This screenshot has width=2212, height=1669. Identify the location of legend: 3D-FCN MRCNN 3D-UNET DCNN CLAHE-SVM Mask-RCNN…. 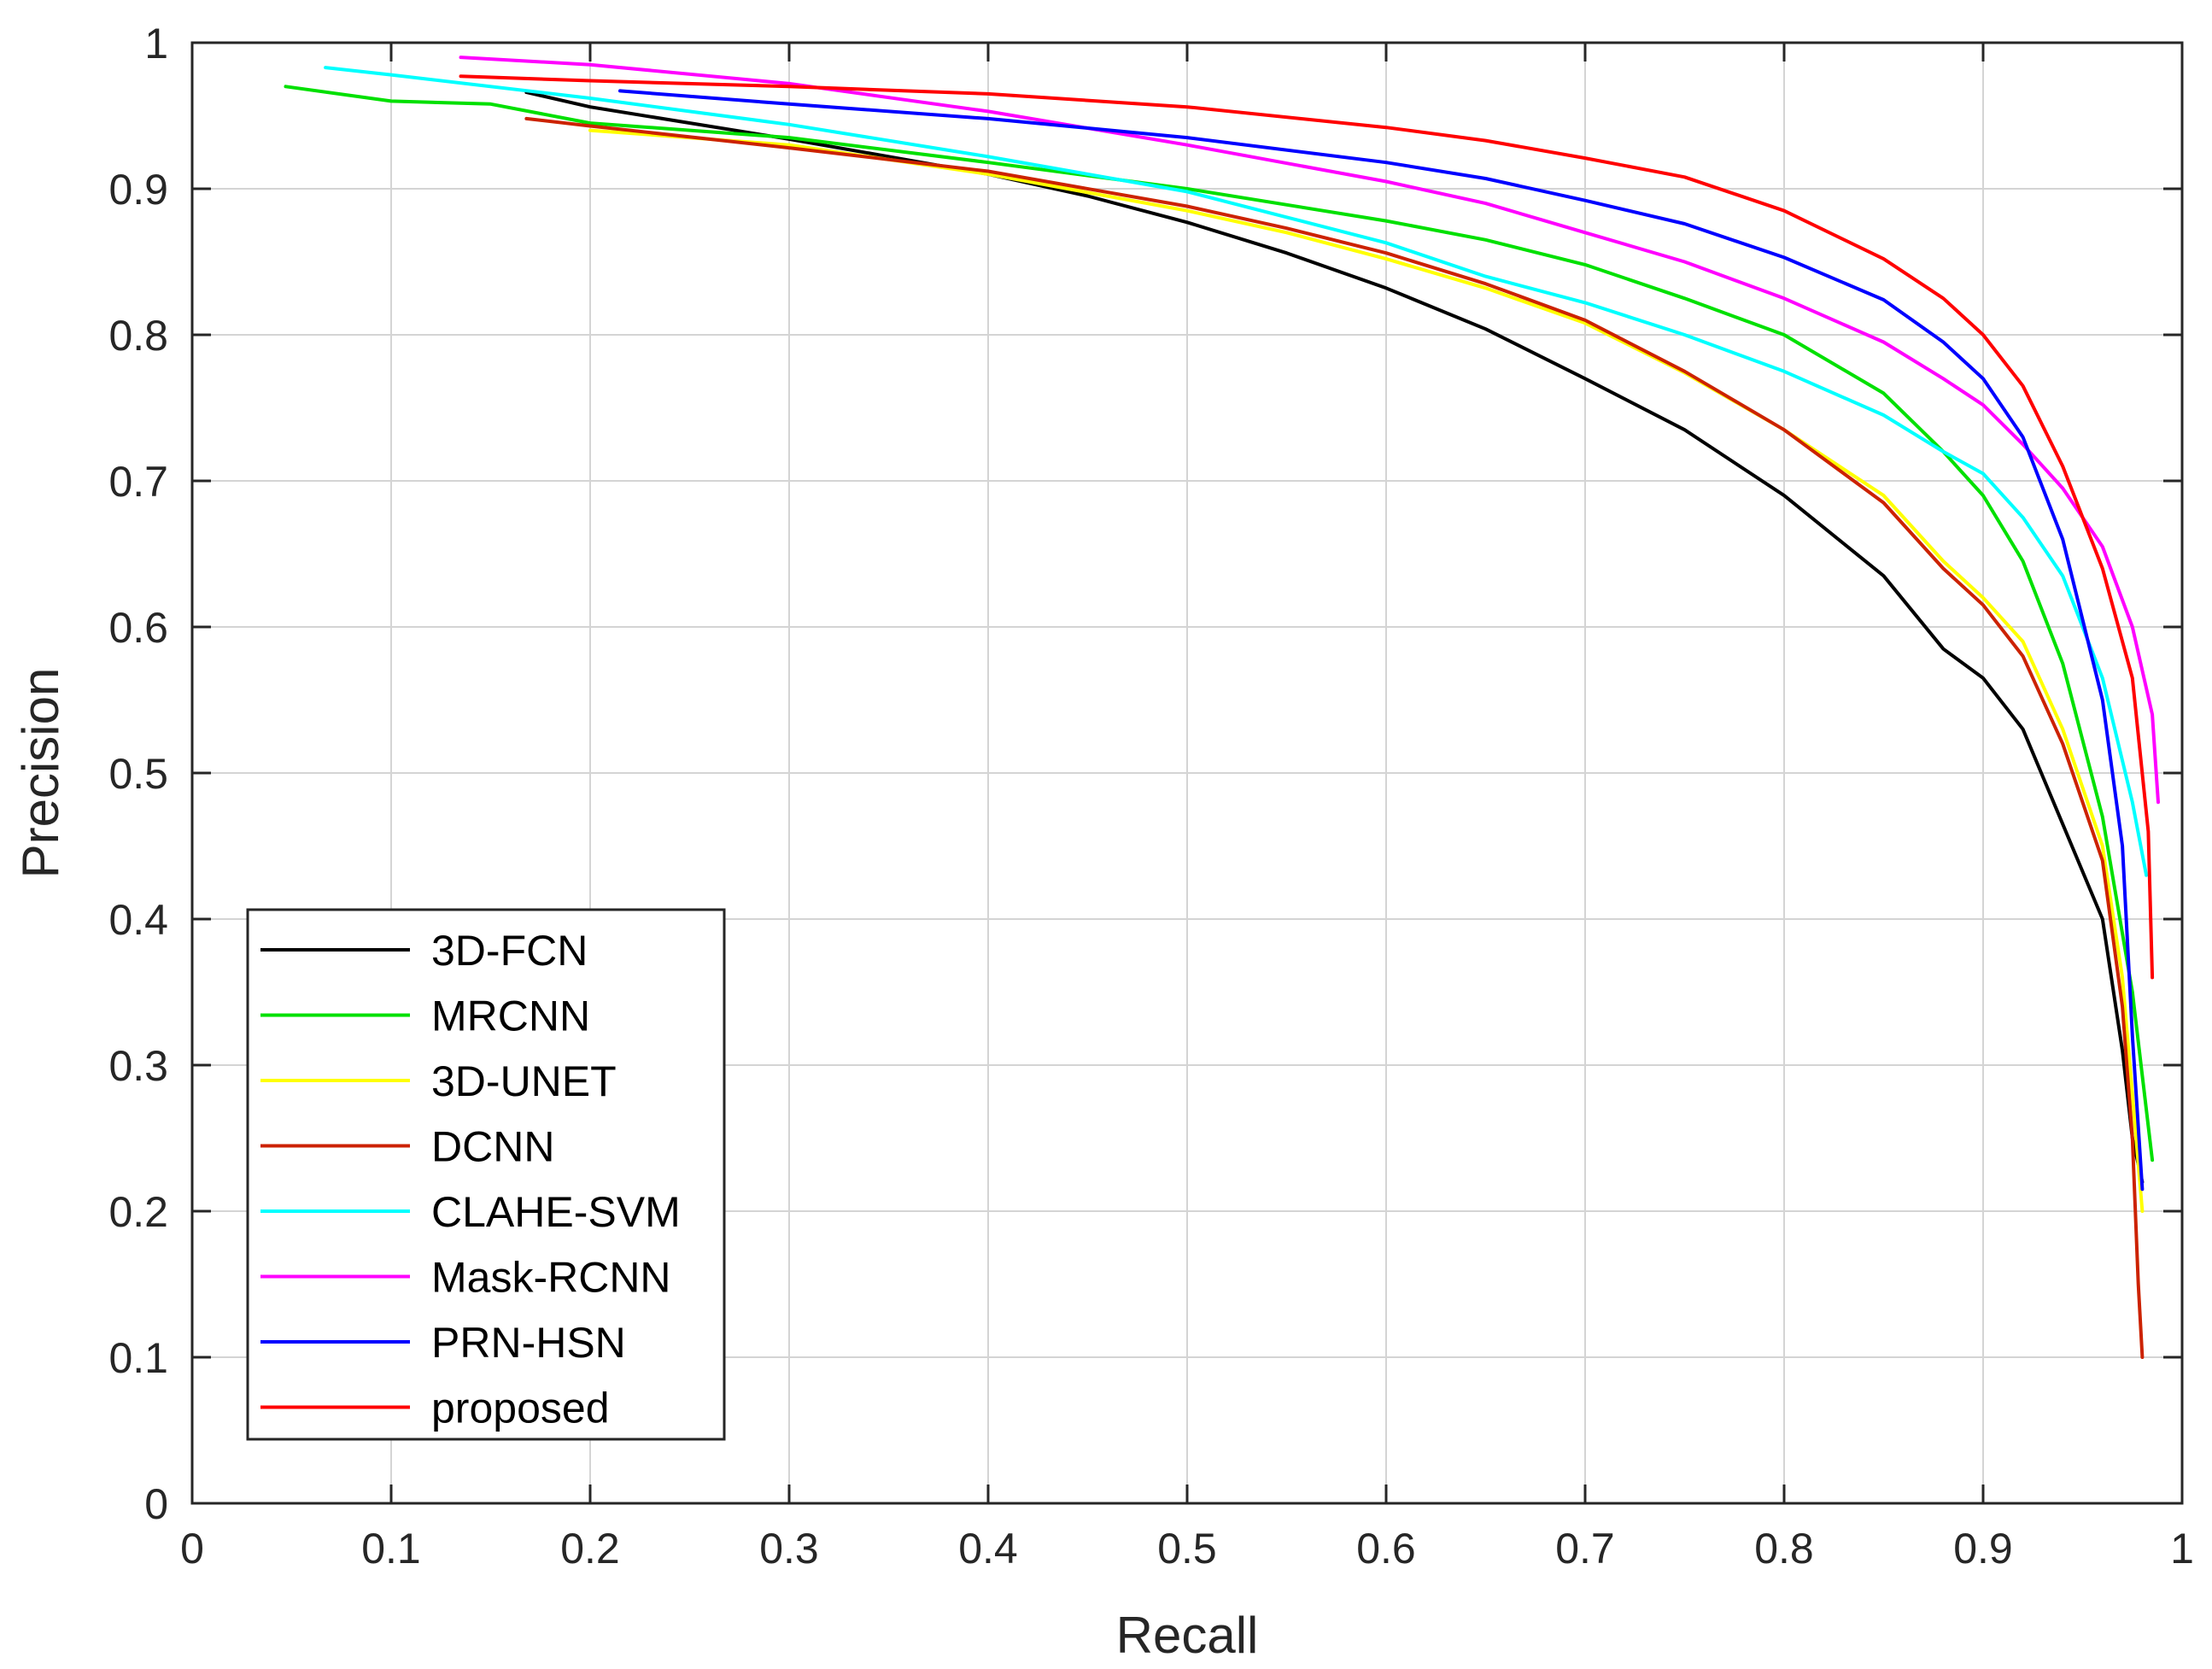
(486, 1174).